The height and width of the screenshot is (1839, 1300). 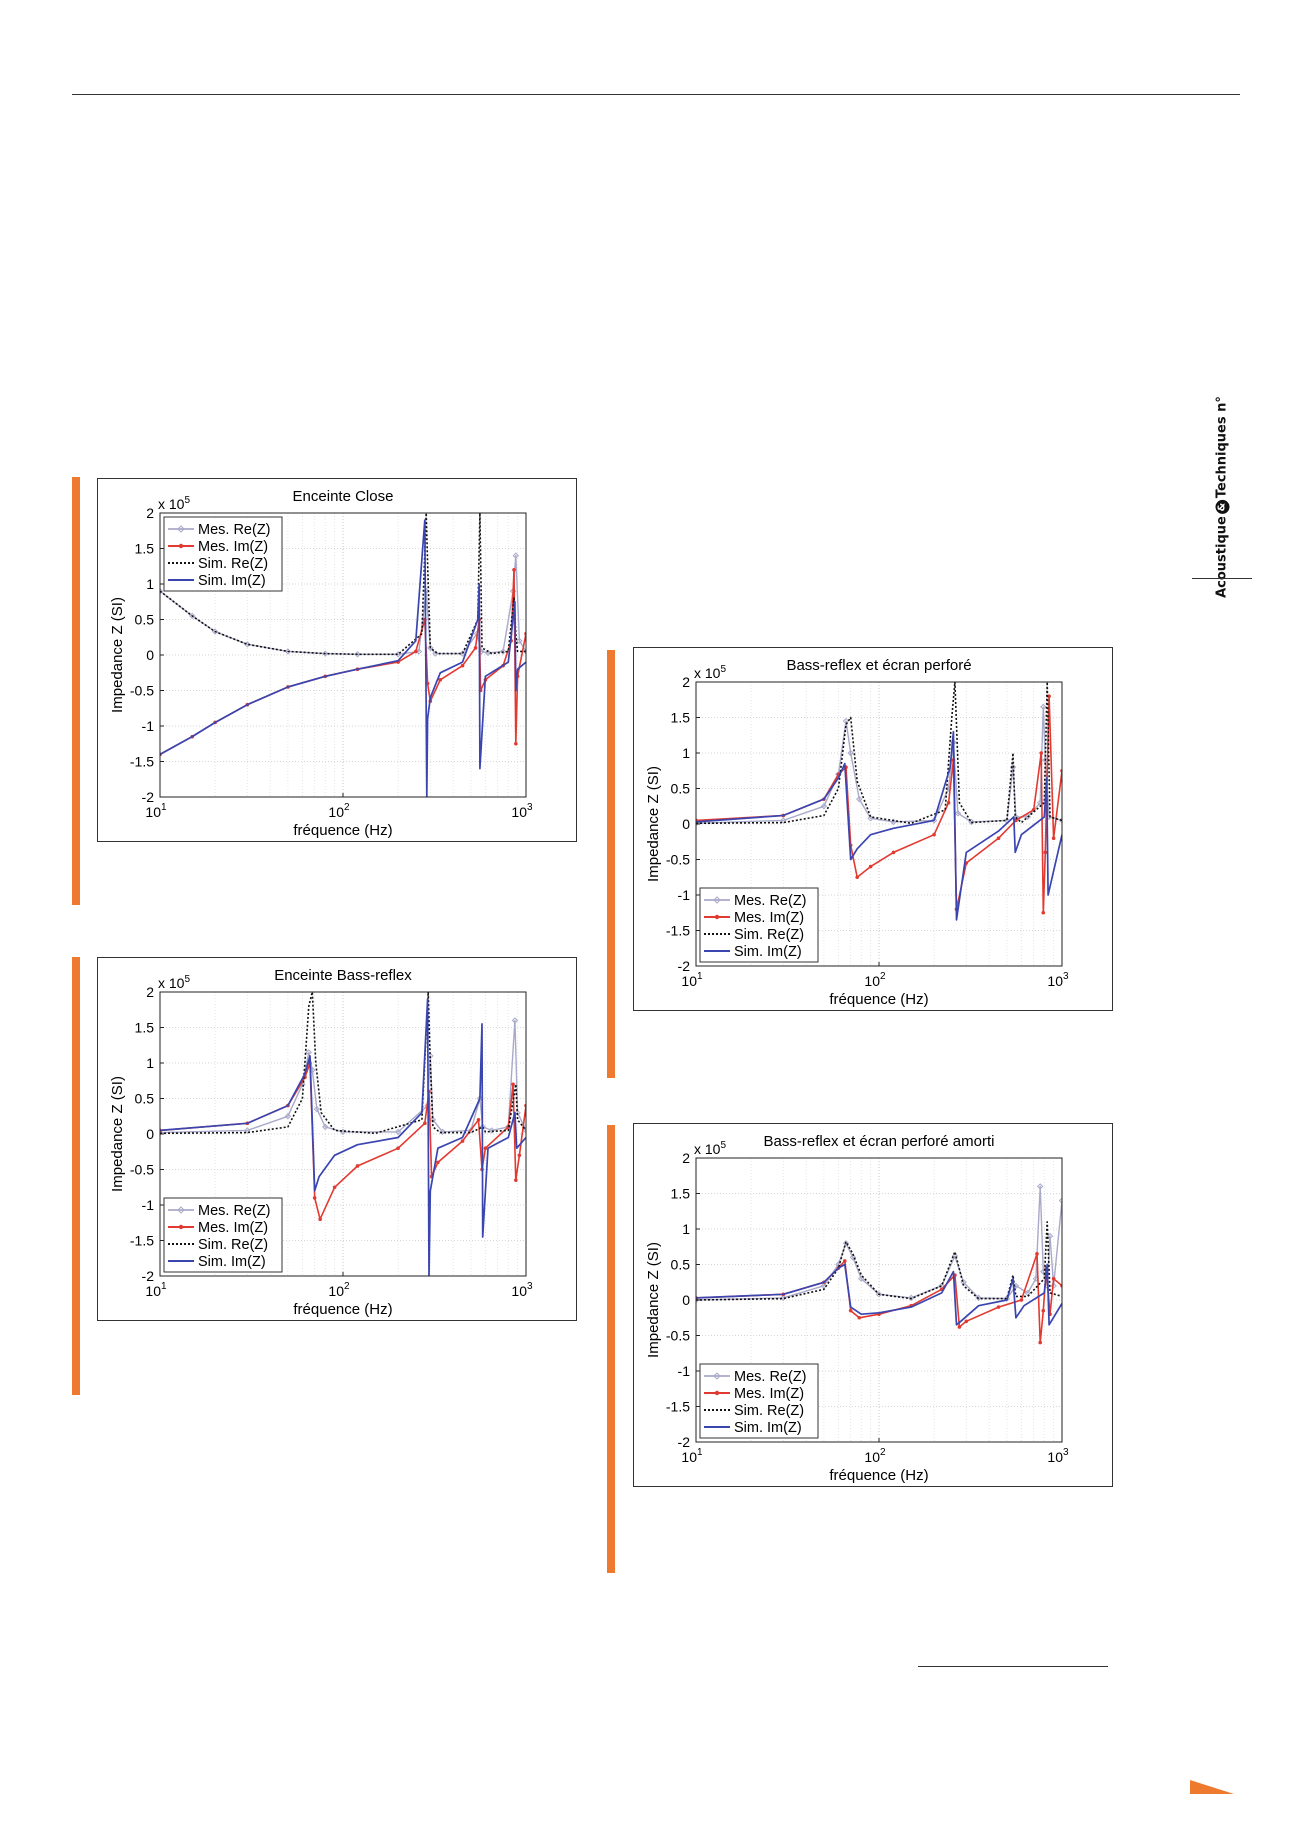 I want to click on header-rule, so click(x=656, y=94).